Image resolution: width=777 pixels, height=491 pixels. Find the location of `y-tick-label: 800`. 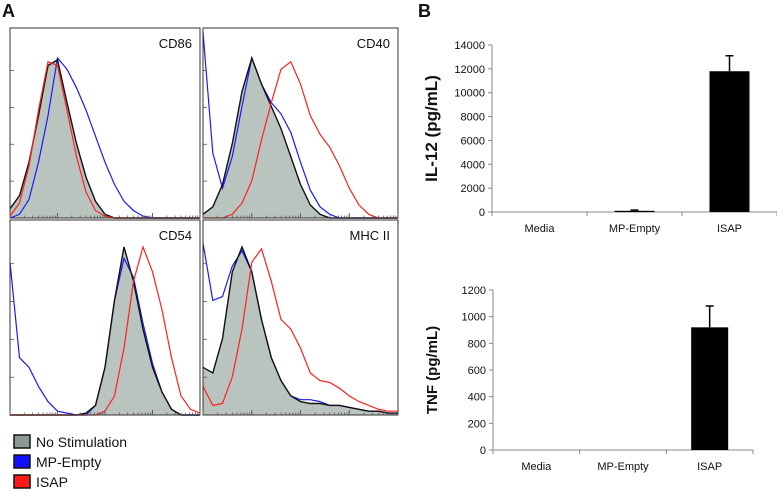

y-tick-label: 800 is located at coordinates (477, 344).